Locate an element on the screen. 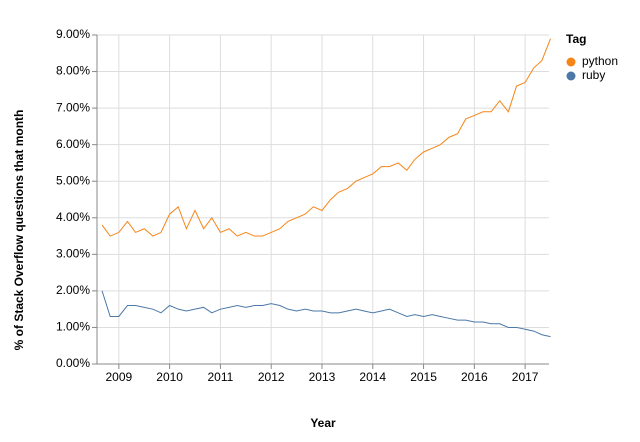 The height and width of the screenshot is (442, 640). y-tick-label: 4.00% is located at coordinates (73, 217).